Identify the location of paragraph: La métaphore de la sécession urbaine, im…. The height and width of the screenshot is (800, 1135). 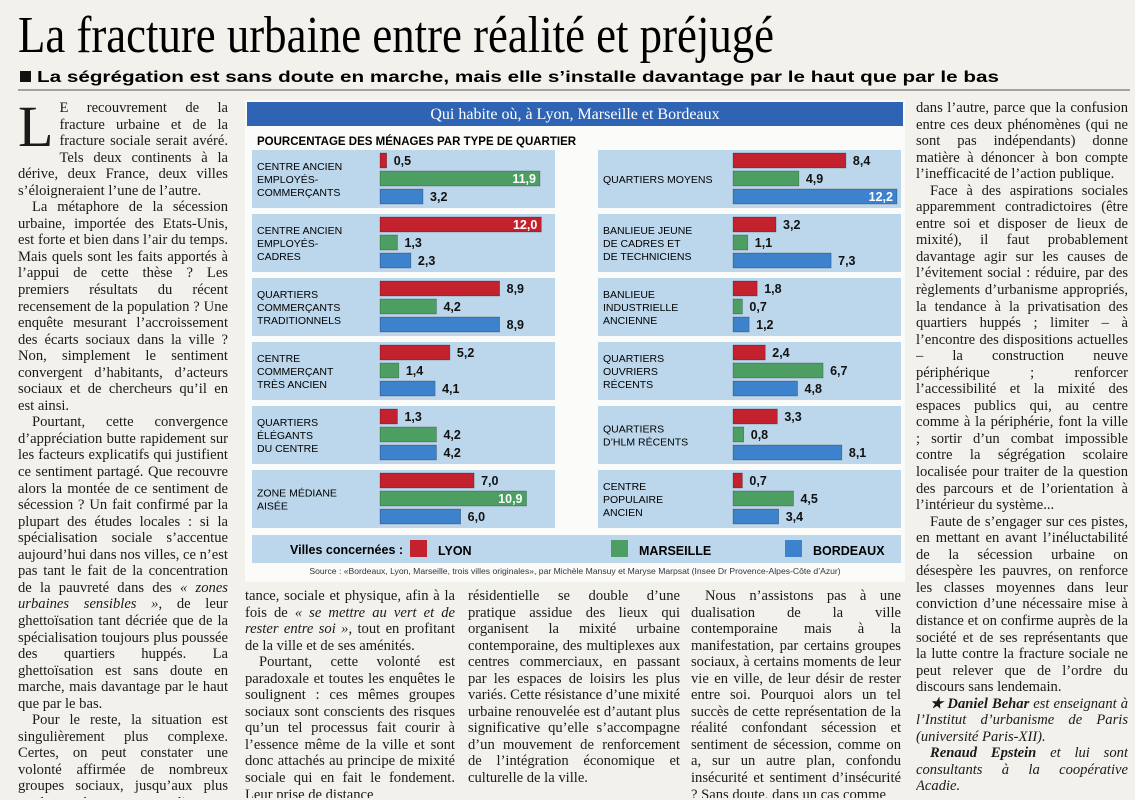
(123, 306).